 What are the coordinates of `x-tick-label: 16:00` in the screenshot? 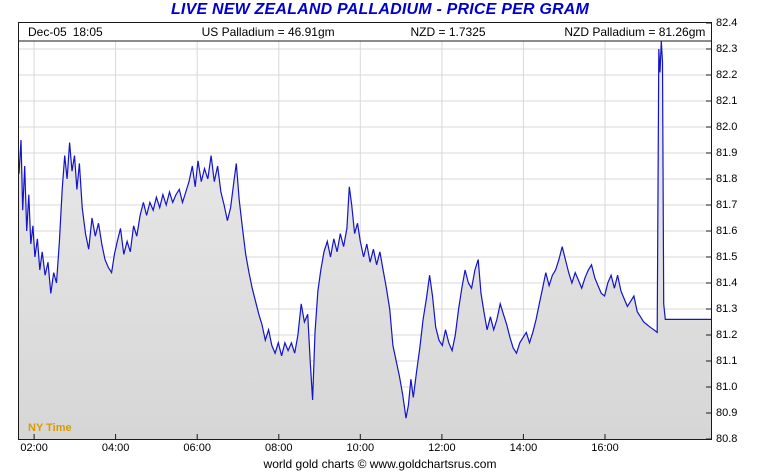 It's located at (605, 448).